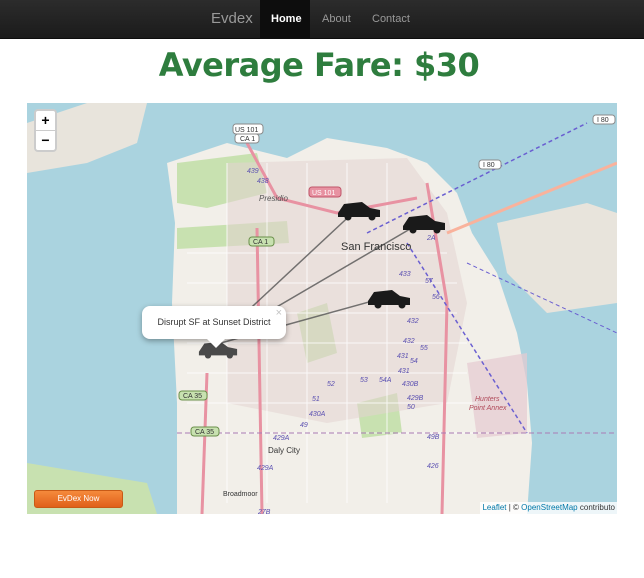 The image size is (644, 578). Describe the element at coordinates (264, 511) in the screenshot. I see `route-number-label: 27B` at that location.